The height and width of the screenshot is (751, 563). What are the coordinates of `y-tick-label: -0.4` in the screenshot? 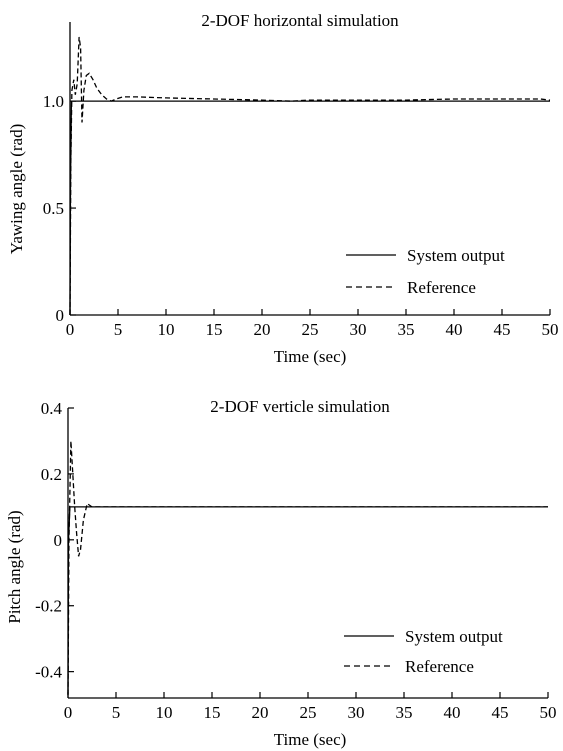 It's located at (48, 672).